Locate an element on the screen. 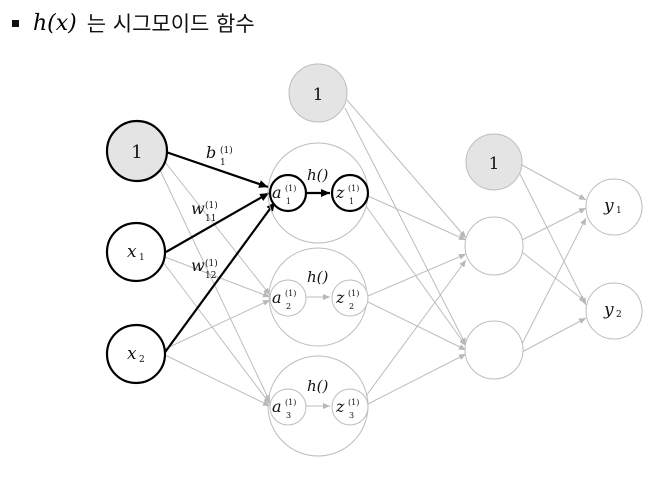 The image size is (671, 481). weight-label-w11: w (1) 11 is located at coordinates (204, 211).